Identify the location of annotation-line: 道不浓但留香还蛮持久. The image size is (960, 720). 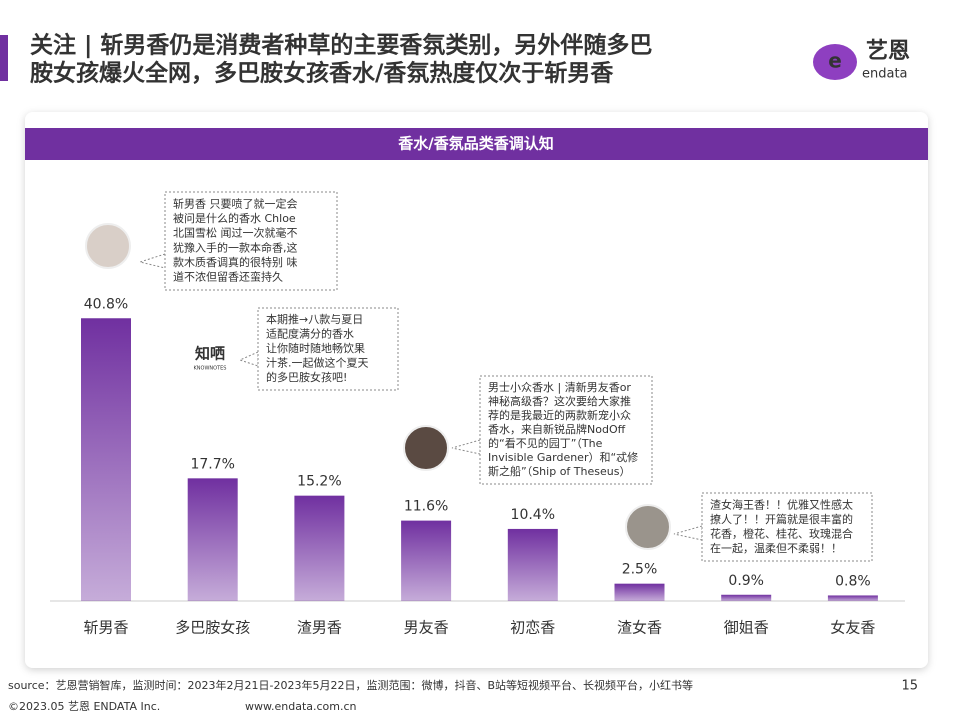
(228, 277).